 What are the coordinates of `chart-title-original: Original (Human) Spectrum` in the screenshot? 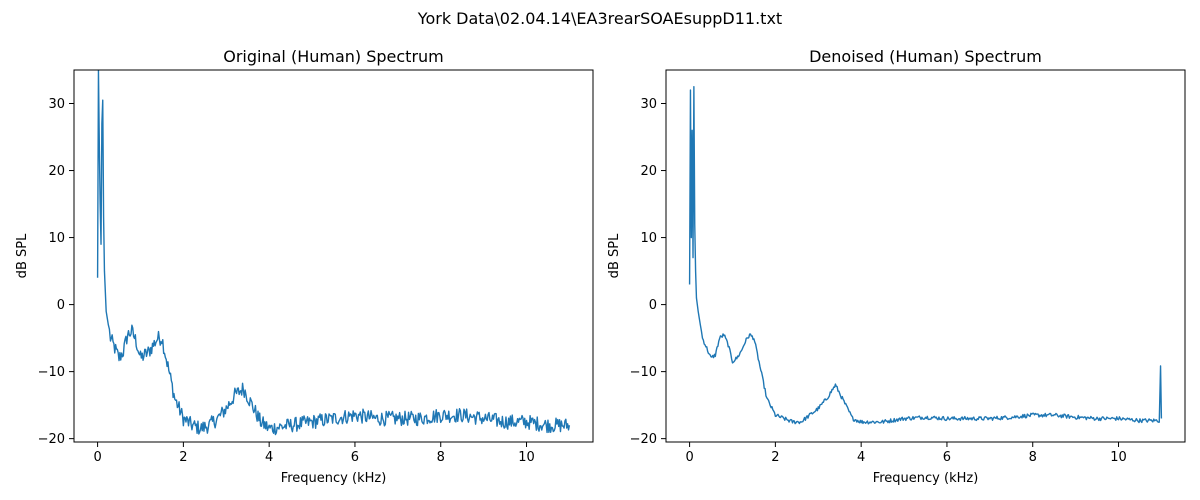 It's located at (333, 56).